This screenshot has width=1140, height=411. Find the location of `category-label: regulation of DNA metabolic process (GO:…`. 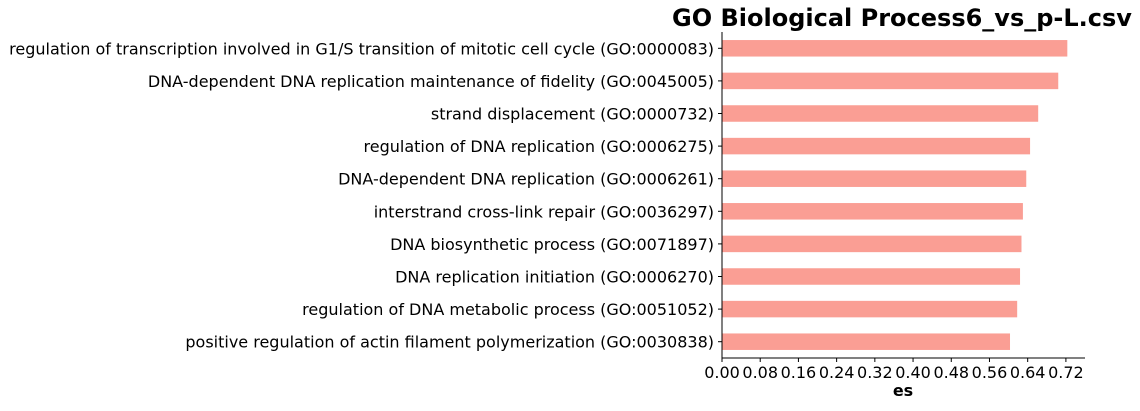

category-label: regulation of DNA metabolic process (GO:… is located at coordinates (508, 309).